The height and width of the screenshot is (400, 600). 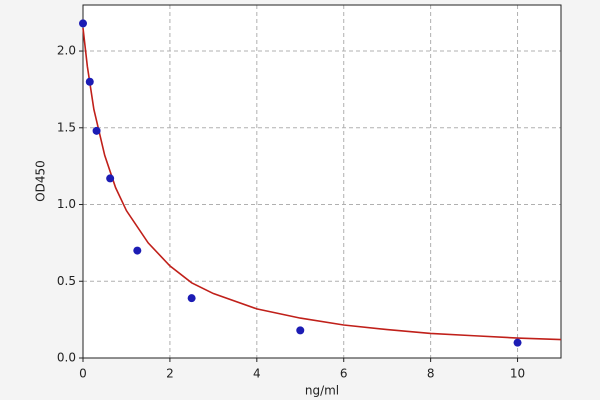 I want to click on x-tick-label: 0, so click(x=83, y=374).